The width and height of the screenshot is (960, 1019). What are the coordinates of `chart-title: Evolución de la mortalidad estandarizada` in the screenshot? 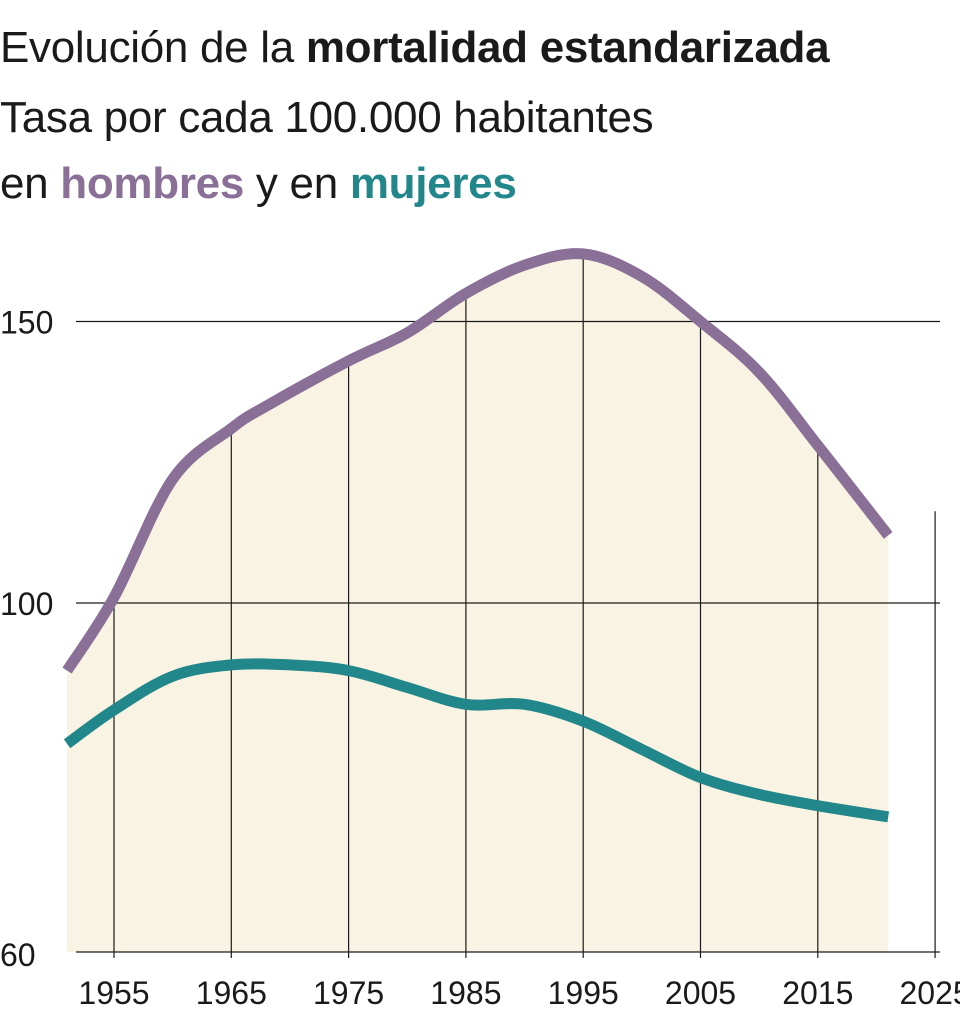 It's located at (415, 47).